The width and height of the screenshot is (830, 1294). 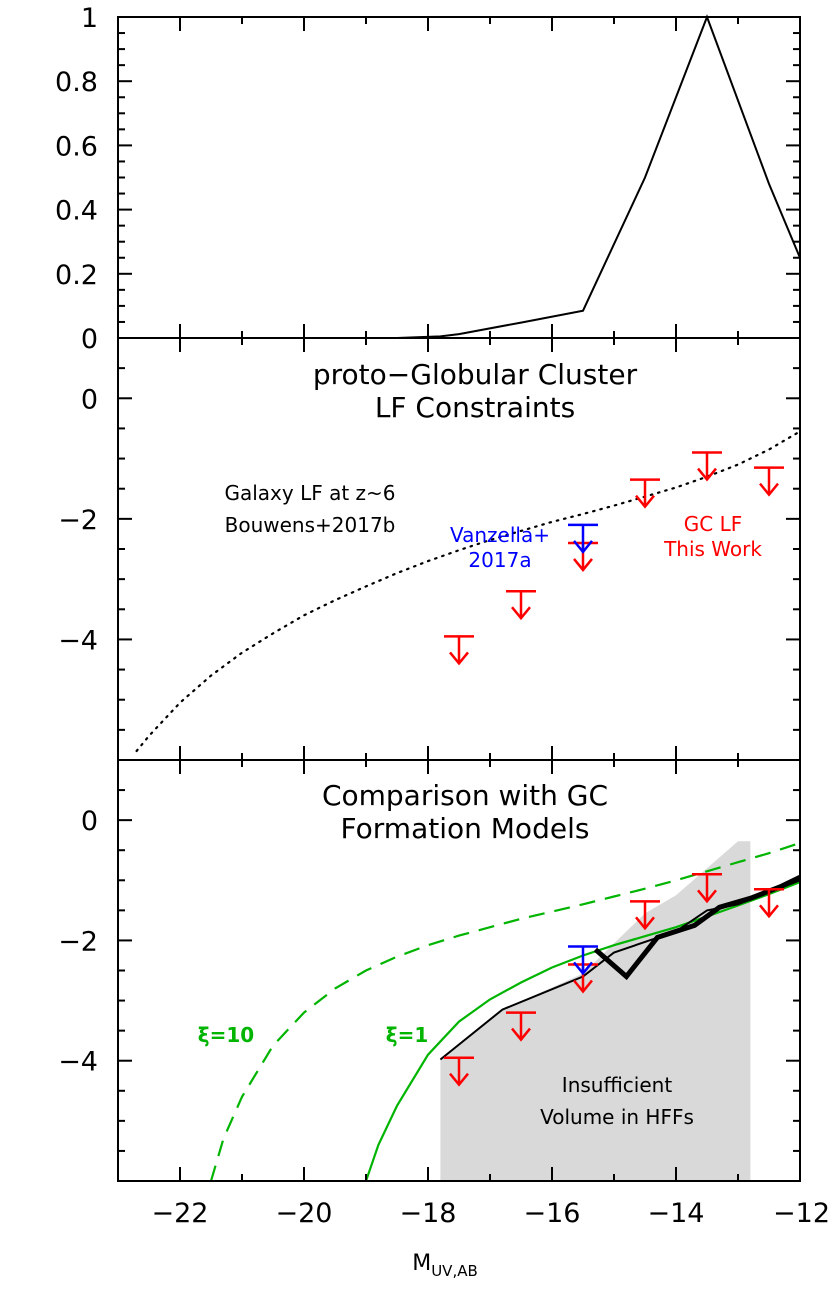 What do you see at coordinates (617, 1117) in the screenshot?
I see `insufficient-label-2: Volume in HFFs` at bounding box center [617, 1117].